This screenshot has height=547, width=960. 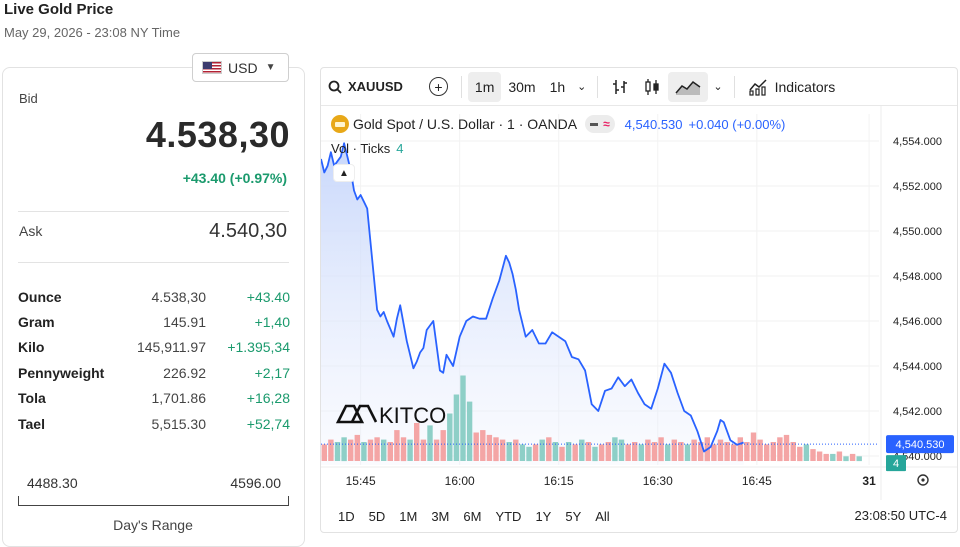 What do you see at coordinates (573, 516) in the screenshot?
I see `range-5y: 5Y` at bounding box center [573, 516].